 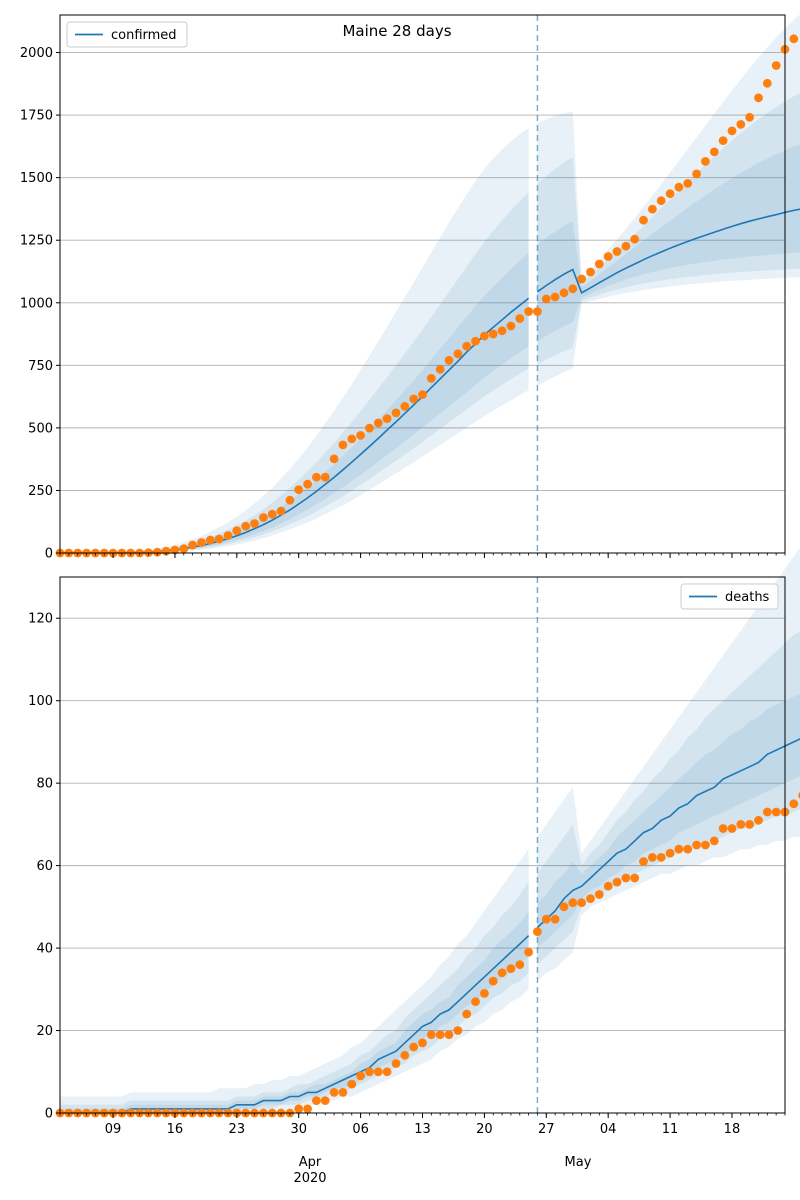 What do you see at coordinates (578, 1162) in the screenshot?
I see `month-label-may: May` at bounding box center [578, 1162].